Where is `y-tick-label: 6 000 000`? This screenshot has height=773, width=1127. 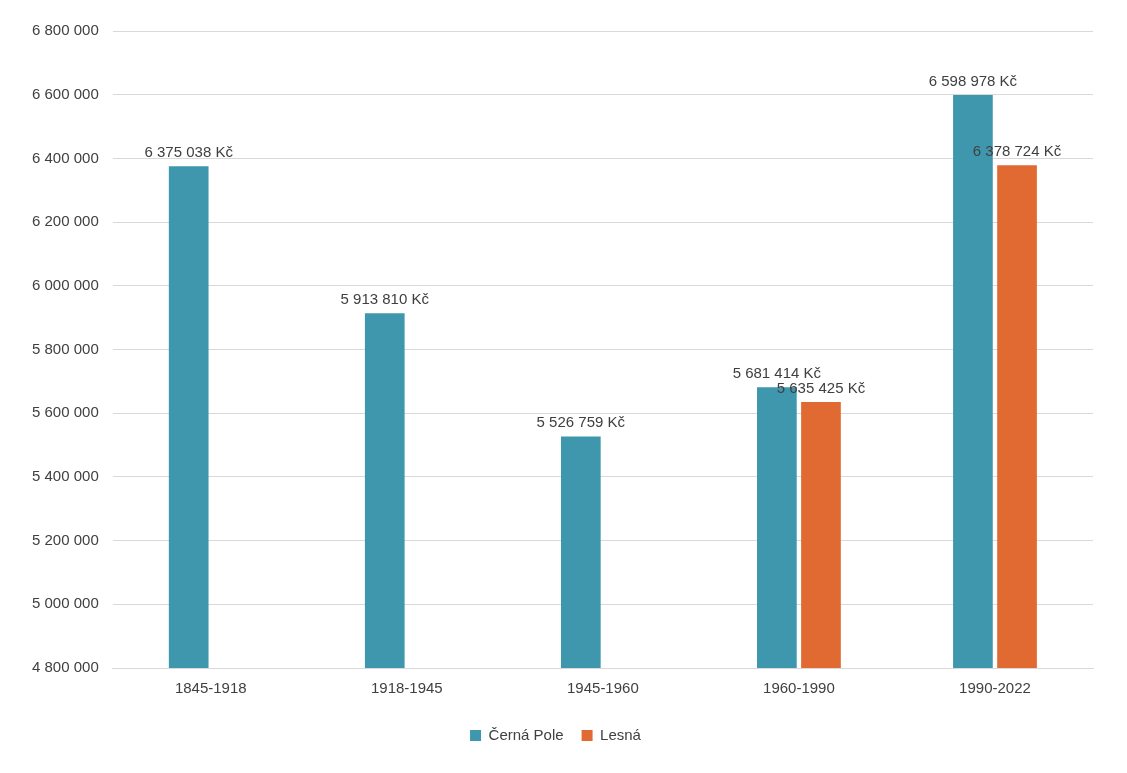
y-tick-label: 6 000 000 is located at coordinates (65, 284).